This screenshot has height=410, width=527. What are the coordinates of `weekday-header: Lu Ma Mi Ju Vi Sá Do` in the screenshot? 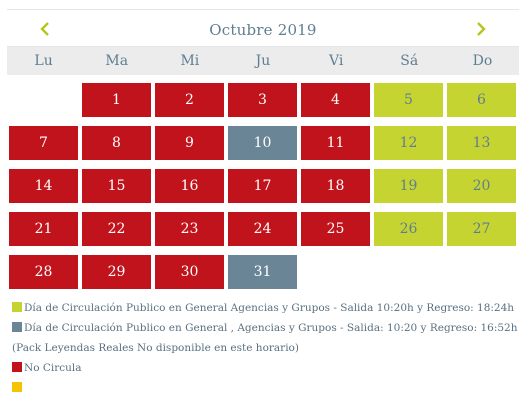 It's located at (263, 60).